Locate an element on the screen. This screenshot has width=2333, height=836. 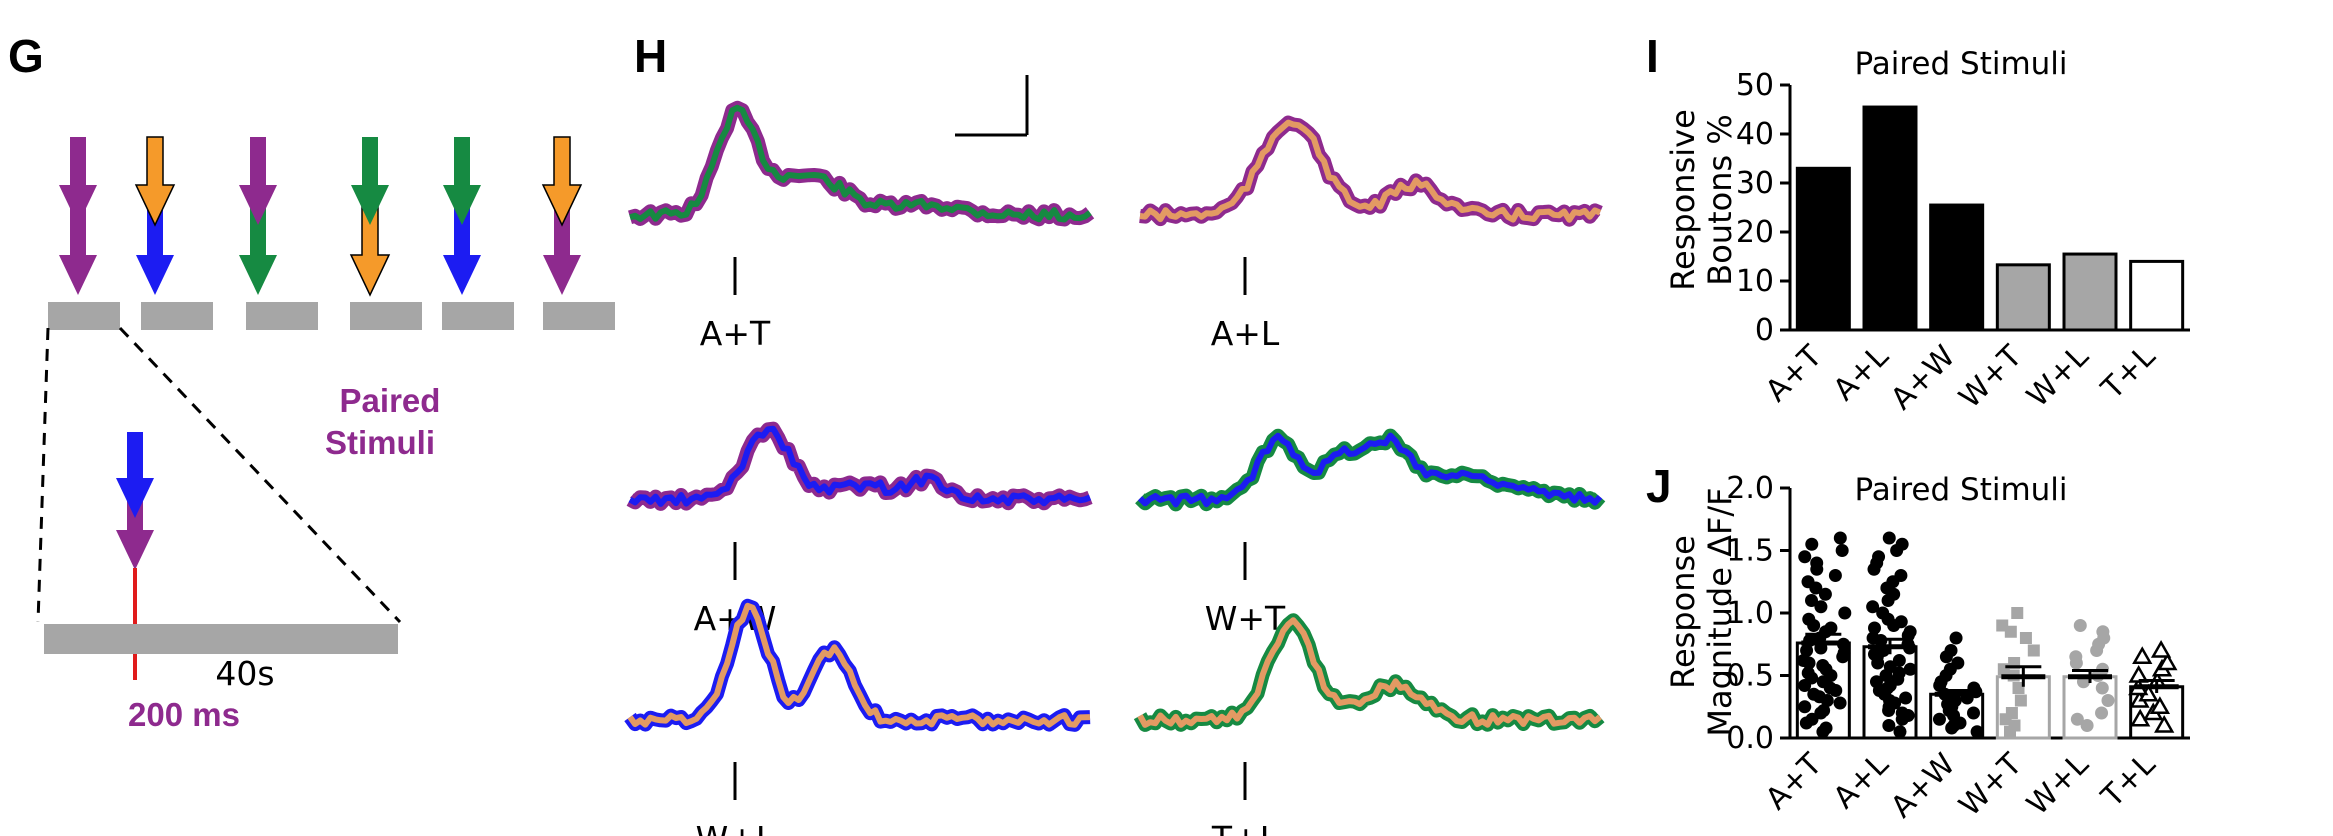
panel-letter-j: J is located at coordinates (1659, 486).